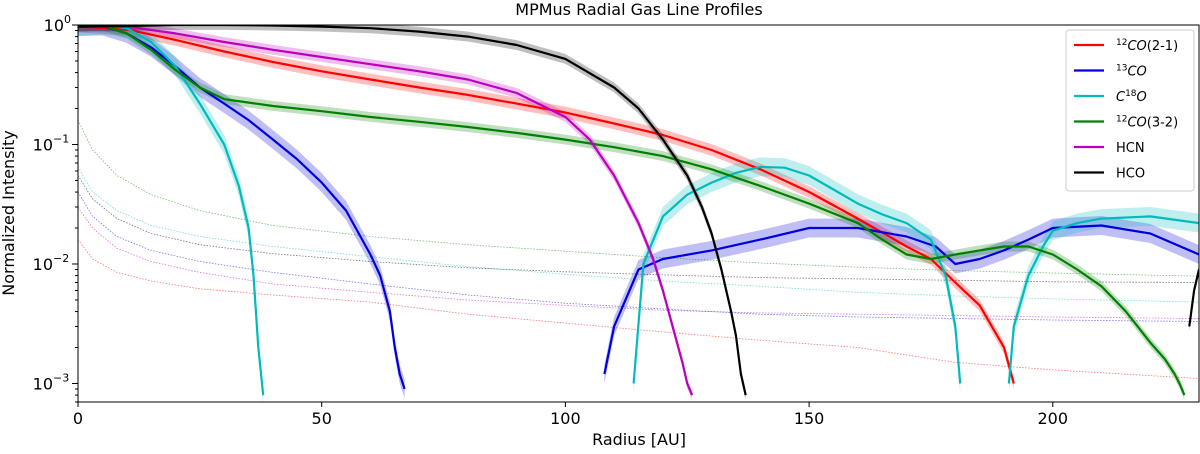 The width and height of the screenshot is (1200, 454). Describe the element at coordinates (1131, 72) in the screenshot. I see `legend-label: 13CO` at that location.